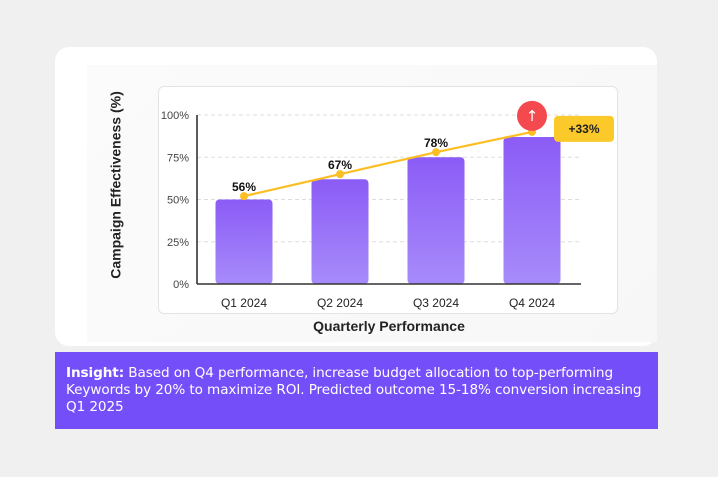 This screenshot has height=477, width=718. What do you see at coordinates (436, 303) in the screenshot?
I see `x-tick-label: Q3 2024` at bounding box center [436, 303].